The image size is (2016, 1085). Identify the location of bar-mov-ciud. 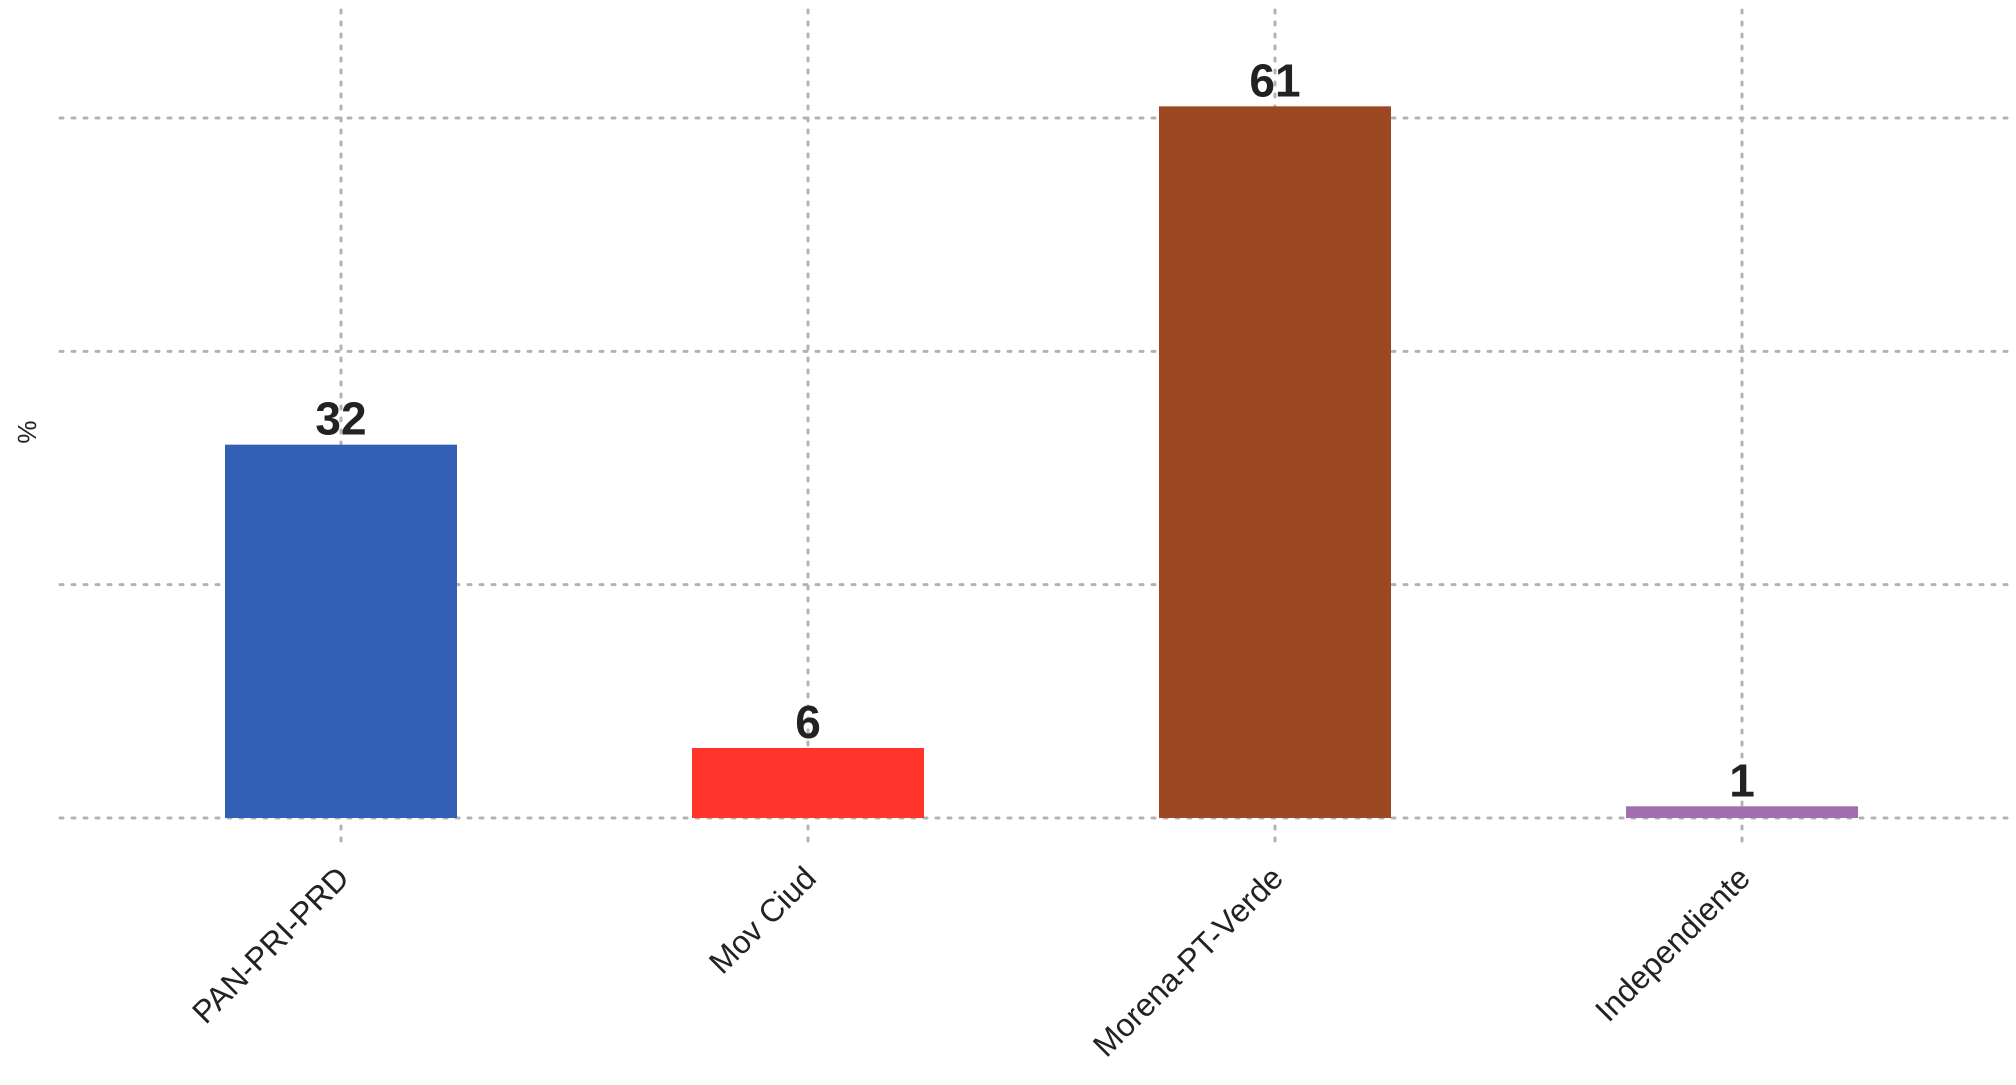
(808, 783).